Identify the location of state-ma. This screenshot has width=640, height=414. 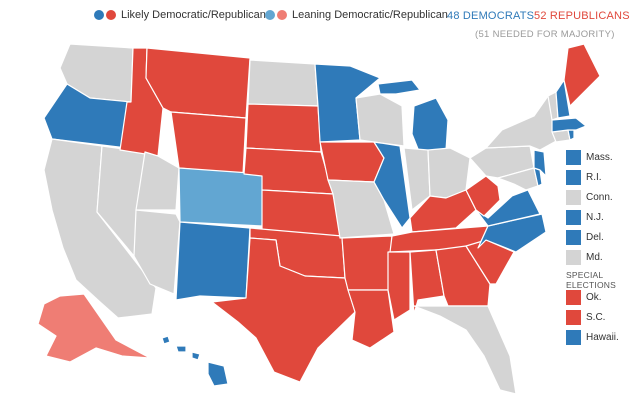
(569, 125).